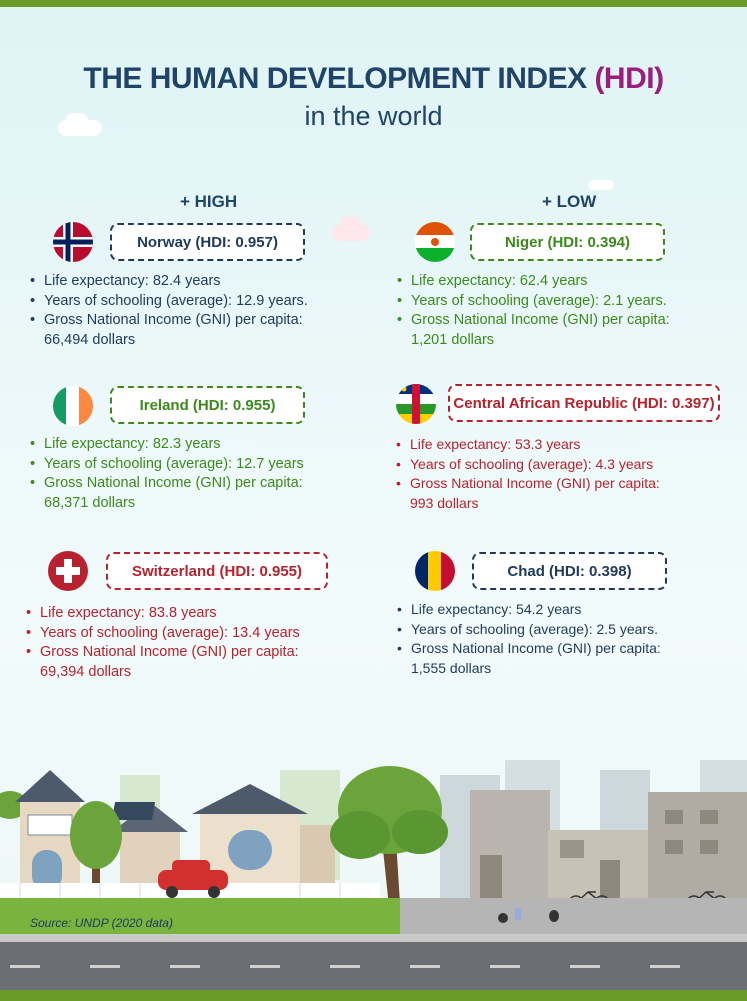 This screenshot has height=1001, width=747. Describe the element at coordinates (86, 671) in the screenshot. I see `list-item: 69,394 dollars` at that location.